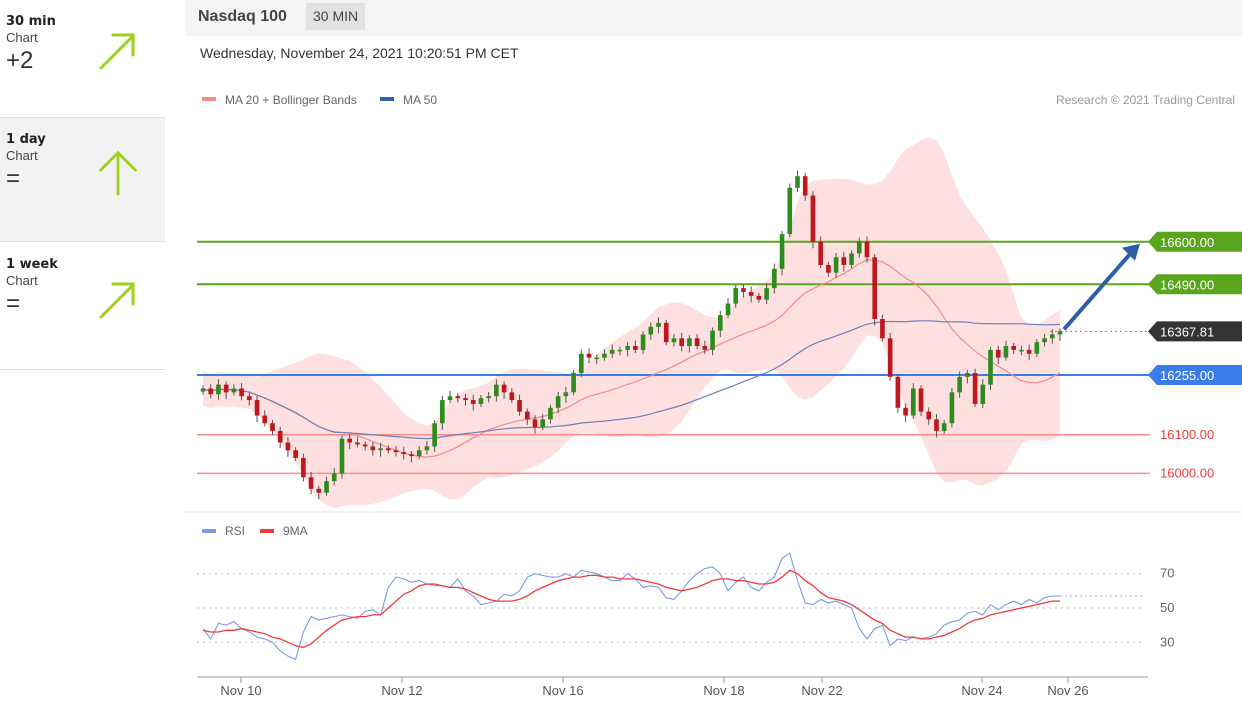 The height and width of the screenshot is (703, 1242). I want to click on x-tick-label: Nov 10, so click(240, 690).